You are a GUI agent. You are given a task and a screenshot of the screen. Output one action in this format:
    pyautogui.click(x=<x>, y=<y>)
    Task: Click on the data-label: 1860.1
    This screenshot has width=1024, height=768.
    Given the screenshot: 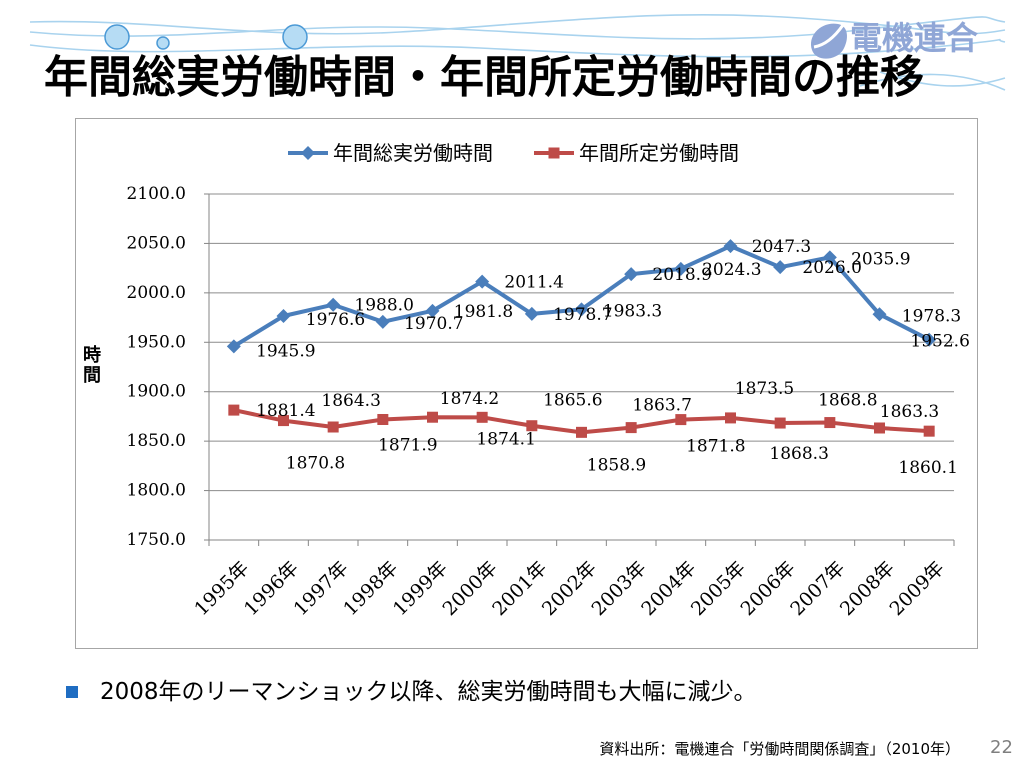 What is the action you would take?
    pyautogui.click(x=927, y=468)
    